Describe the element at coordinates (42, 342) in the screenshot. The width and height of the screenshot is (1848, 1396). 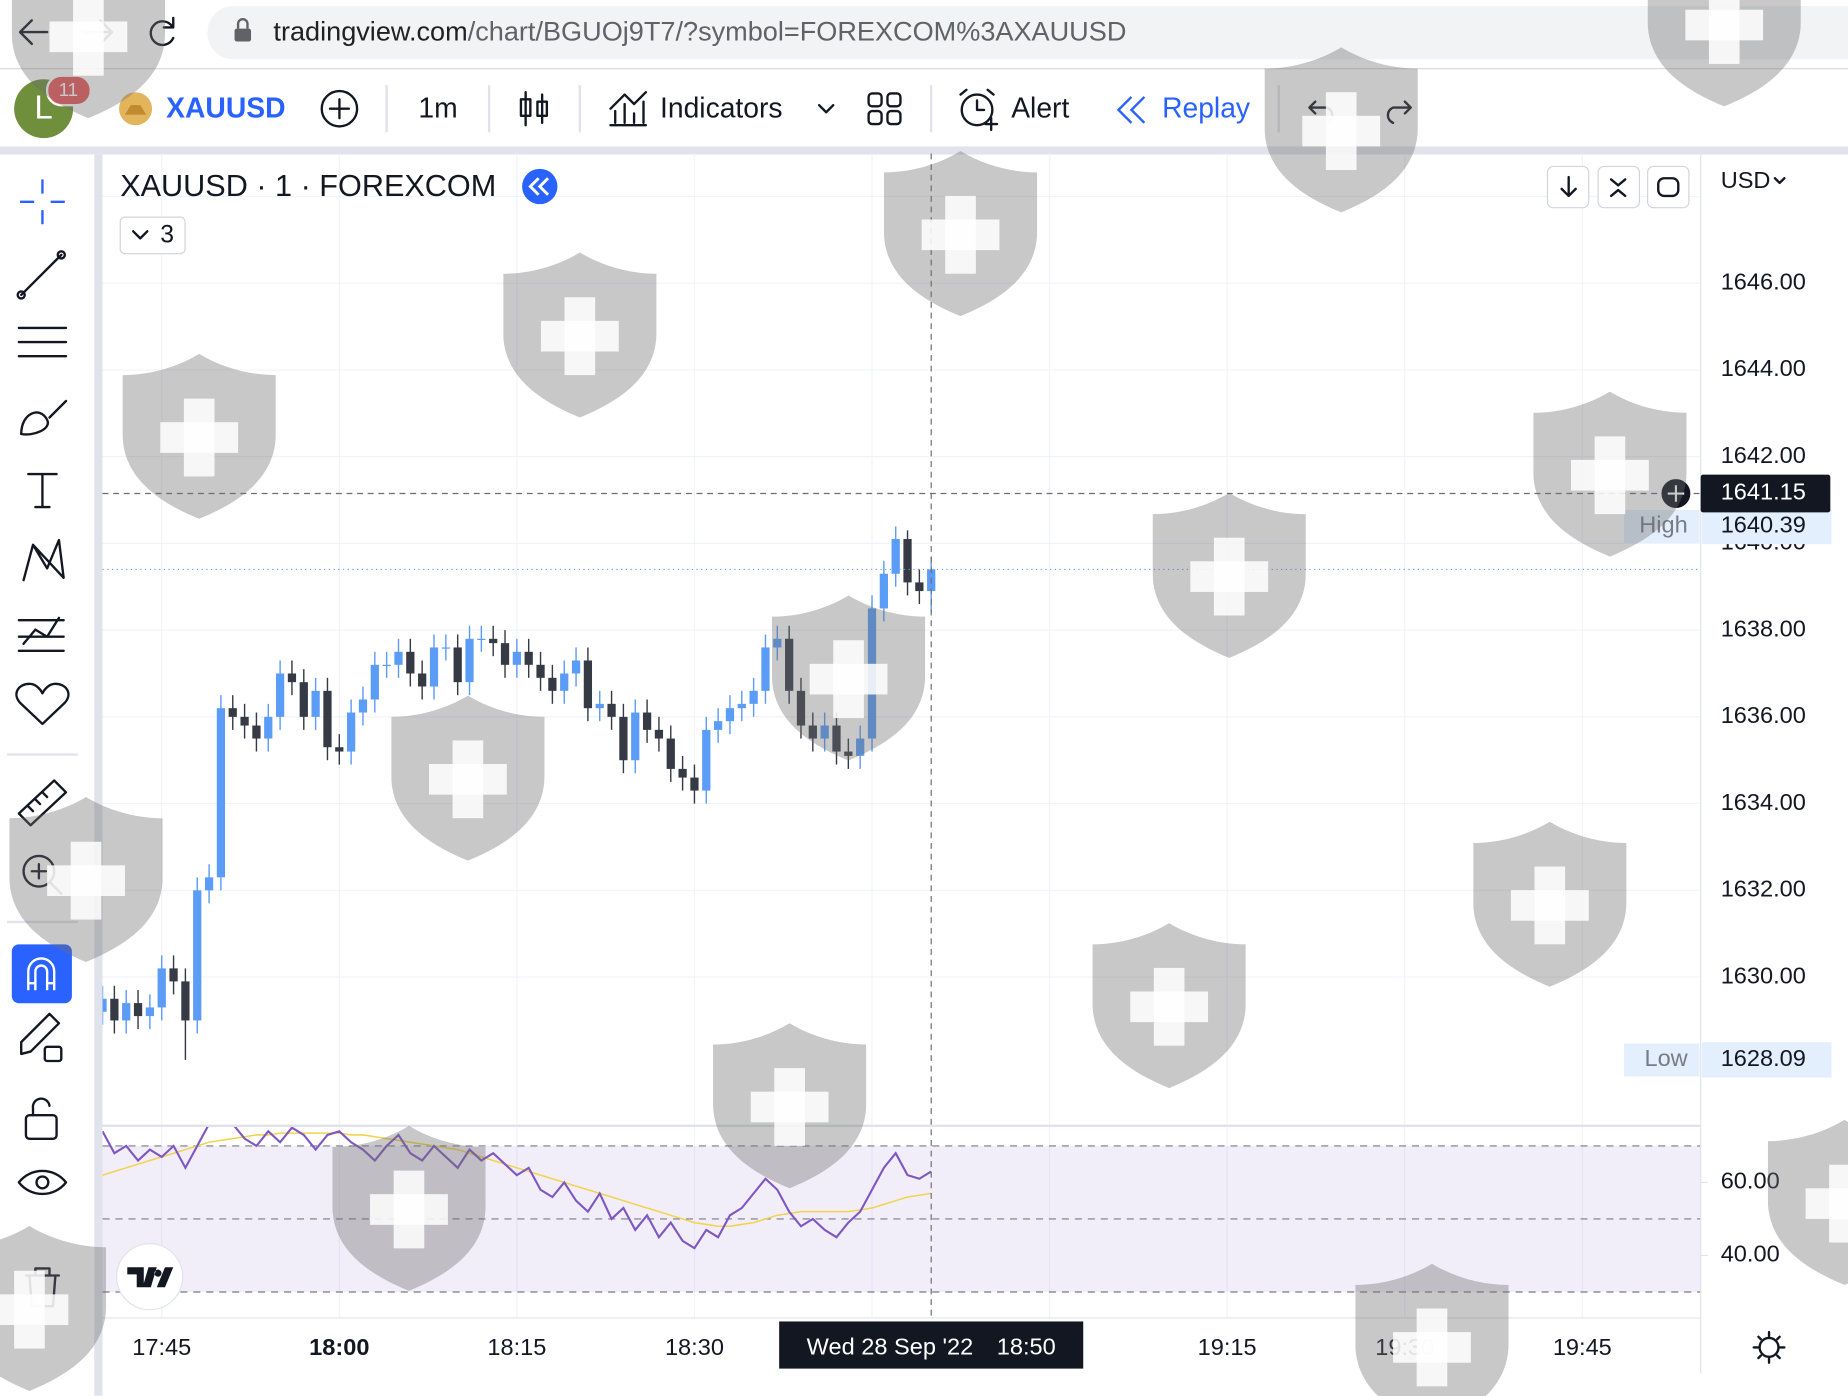
I see `fib-tool` at that location.